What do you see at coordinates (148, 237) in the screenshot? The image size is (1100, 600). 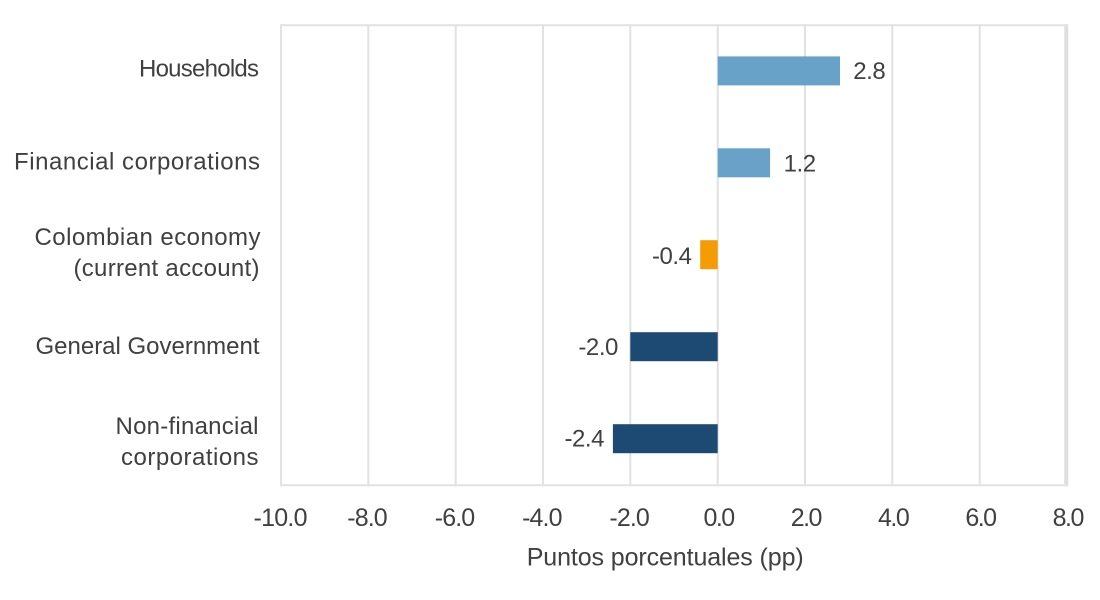 I see `svg-text: Colombian economy` at bounding box center [148, 237].